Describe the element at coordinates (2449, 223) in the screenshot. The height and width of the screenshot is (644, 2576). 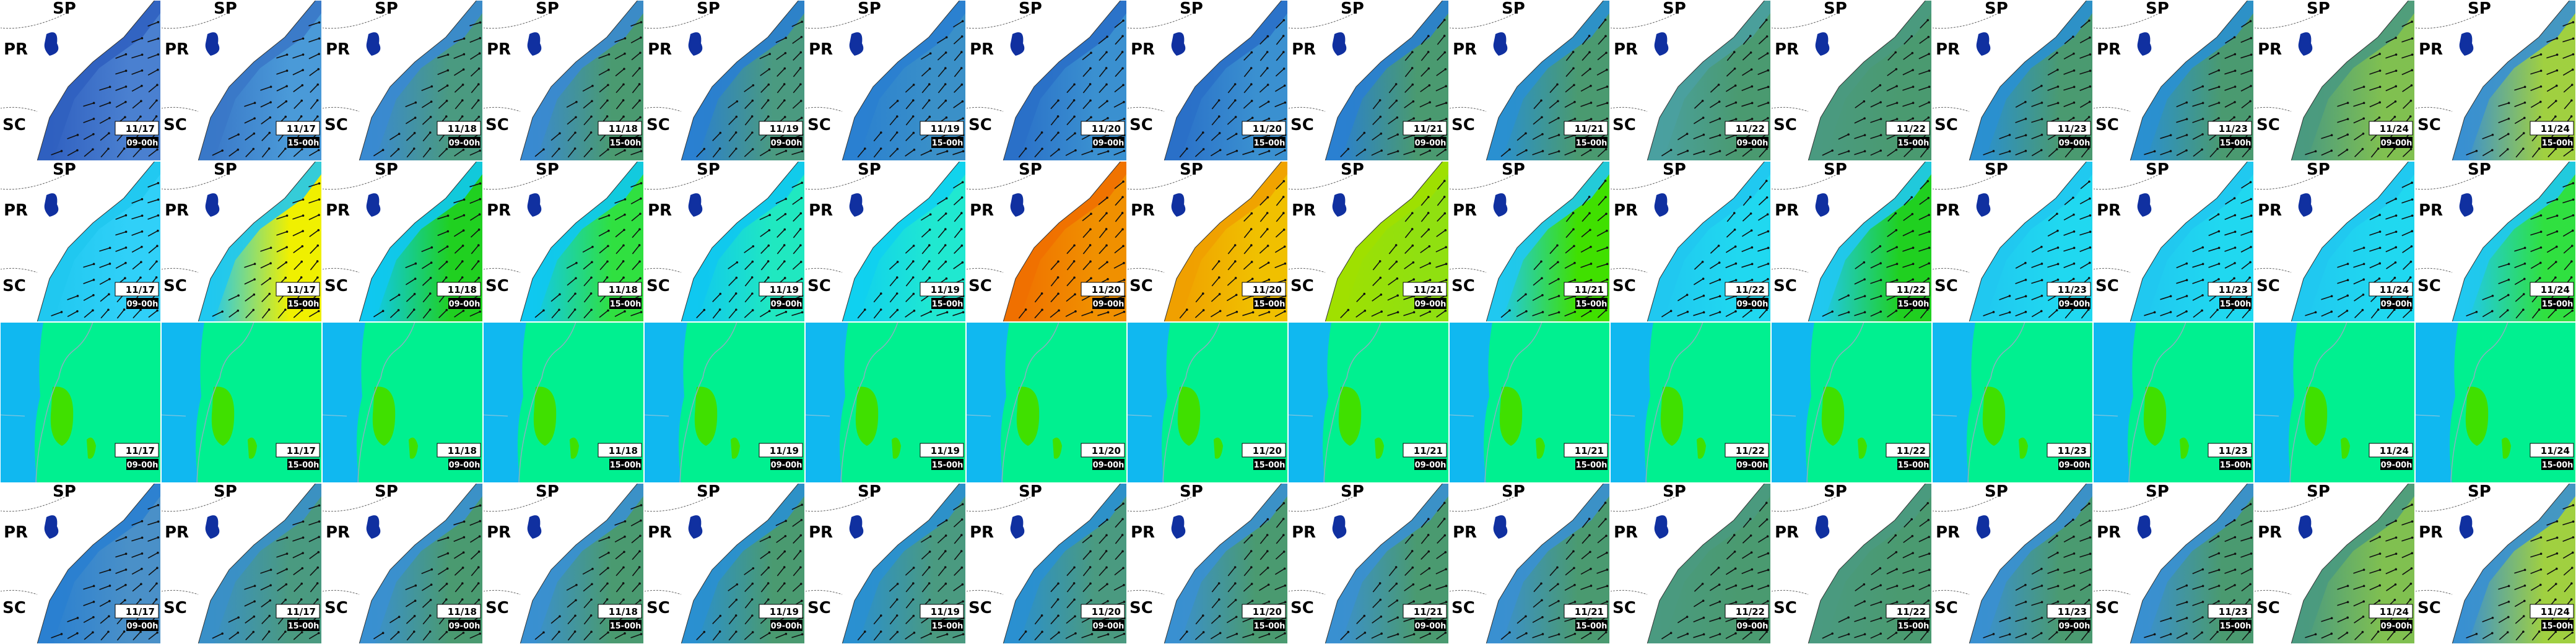
I see `border` at that location.